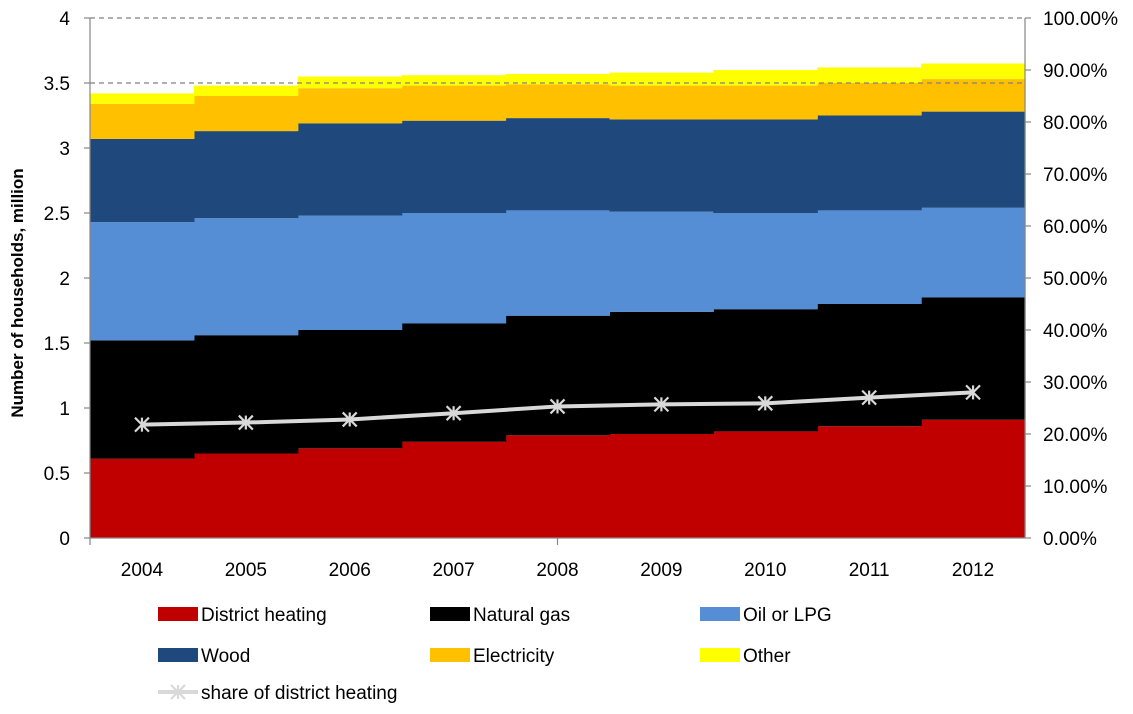  I want to click on series-wood, so click(558, 167).